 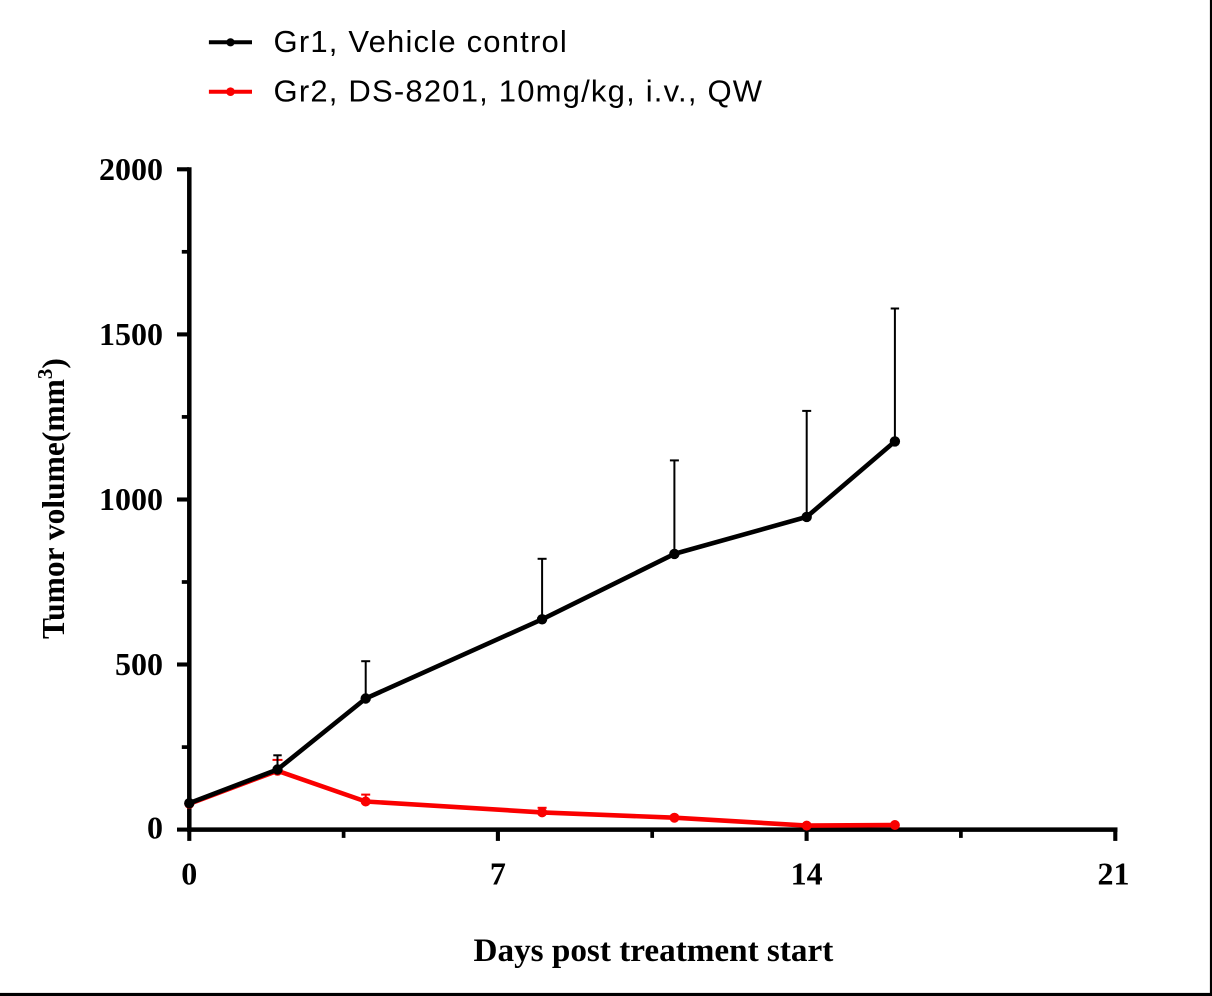 I want to click on svg-text: Gr1, Vehicle control, so click(x=421, y=41).